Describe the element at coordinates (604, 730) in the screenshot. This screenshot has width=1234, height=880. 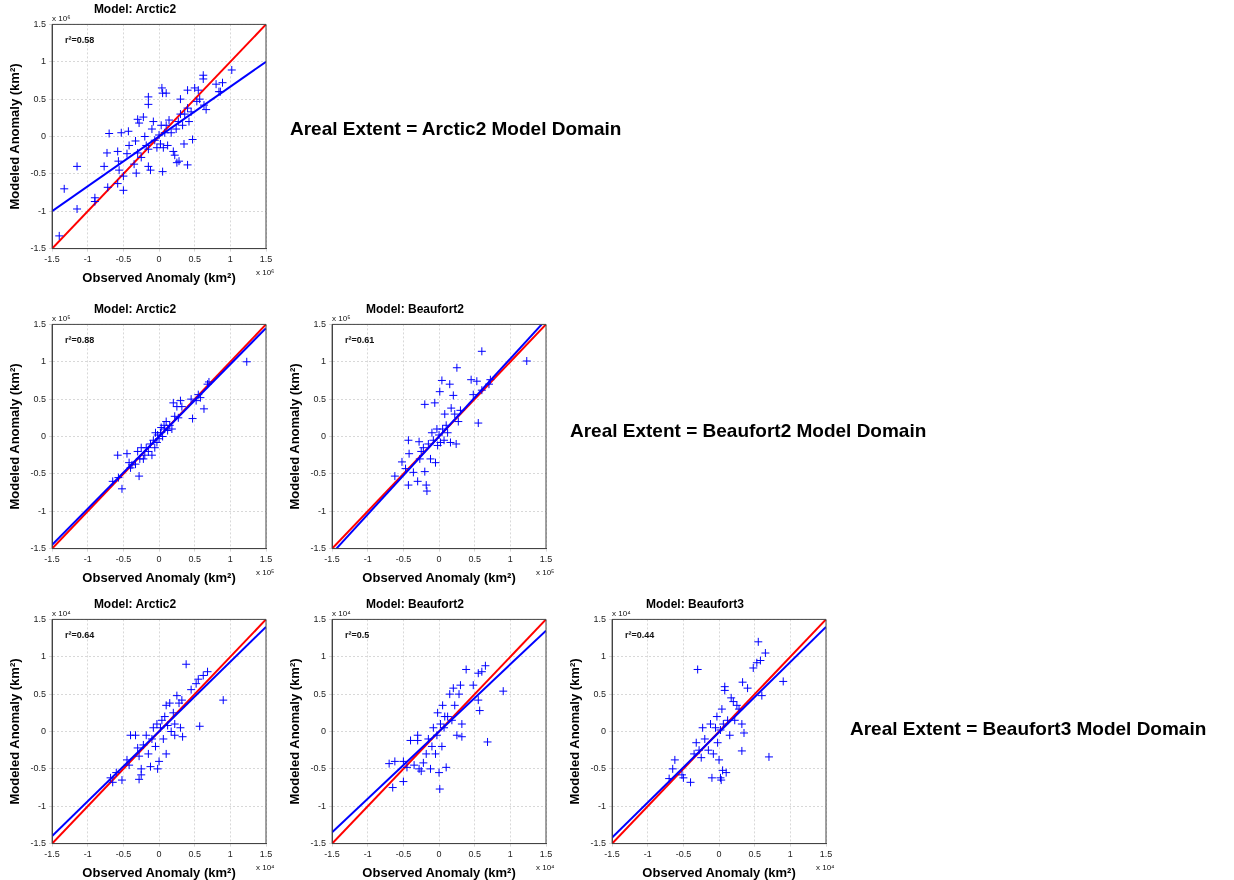
I see `y-tick-label: 0` at that location.